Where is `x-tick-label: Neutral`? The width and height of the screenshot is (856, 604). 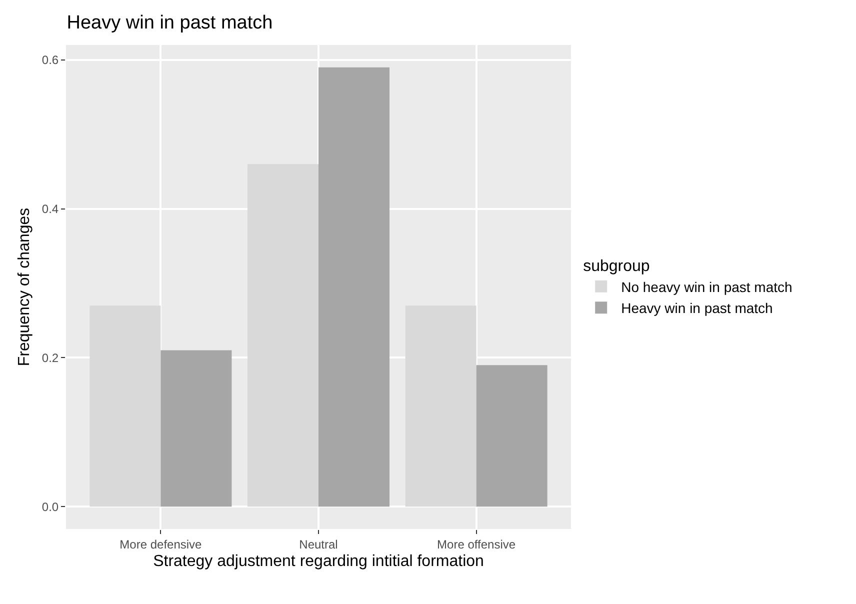 x-tick-label: Neutral is located at coordinates (318, 544).